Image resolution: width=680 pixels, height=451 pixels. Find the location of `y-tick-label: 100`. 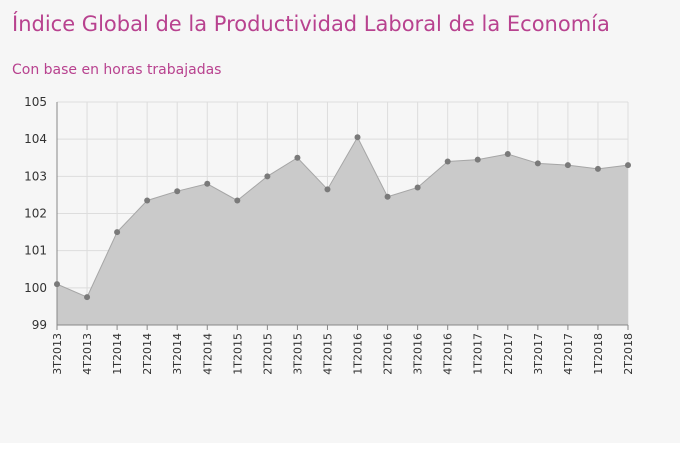

y-tick-label: 100 is located at coordinates (35, 288).